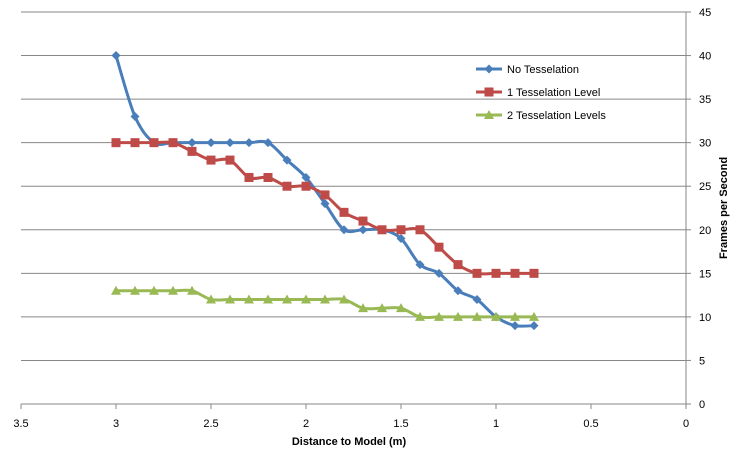  I want to click on y-tick-label-4: 20, so click(705, 231).